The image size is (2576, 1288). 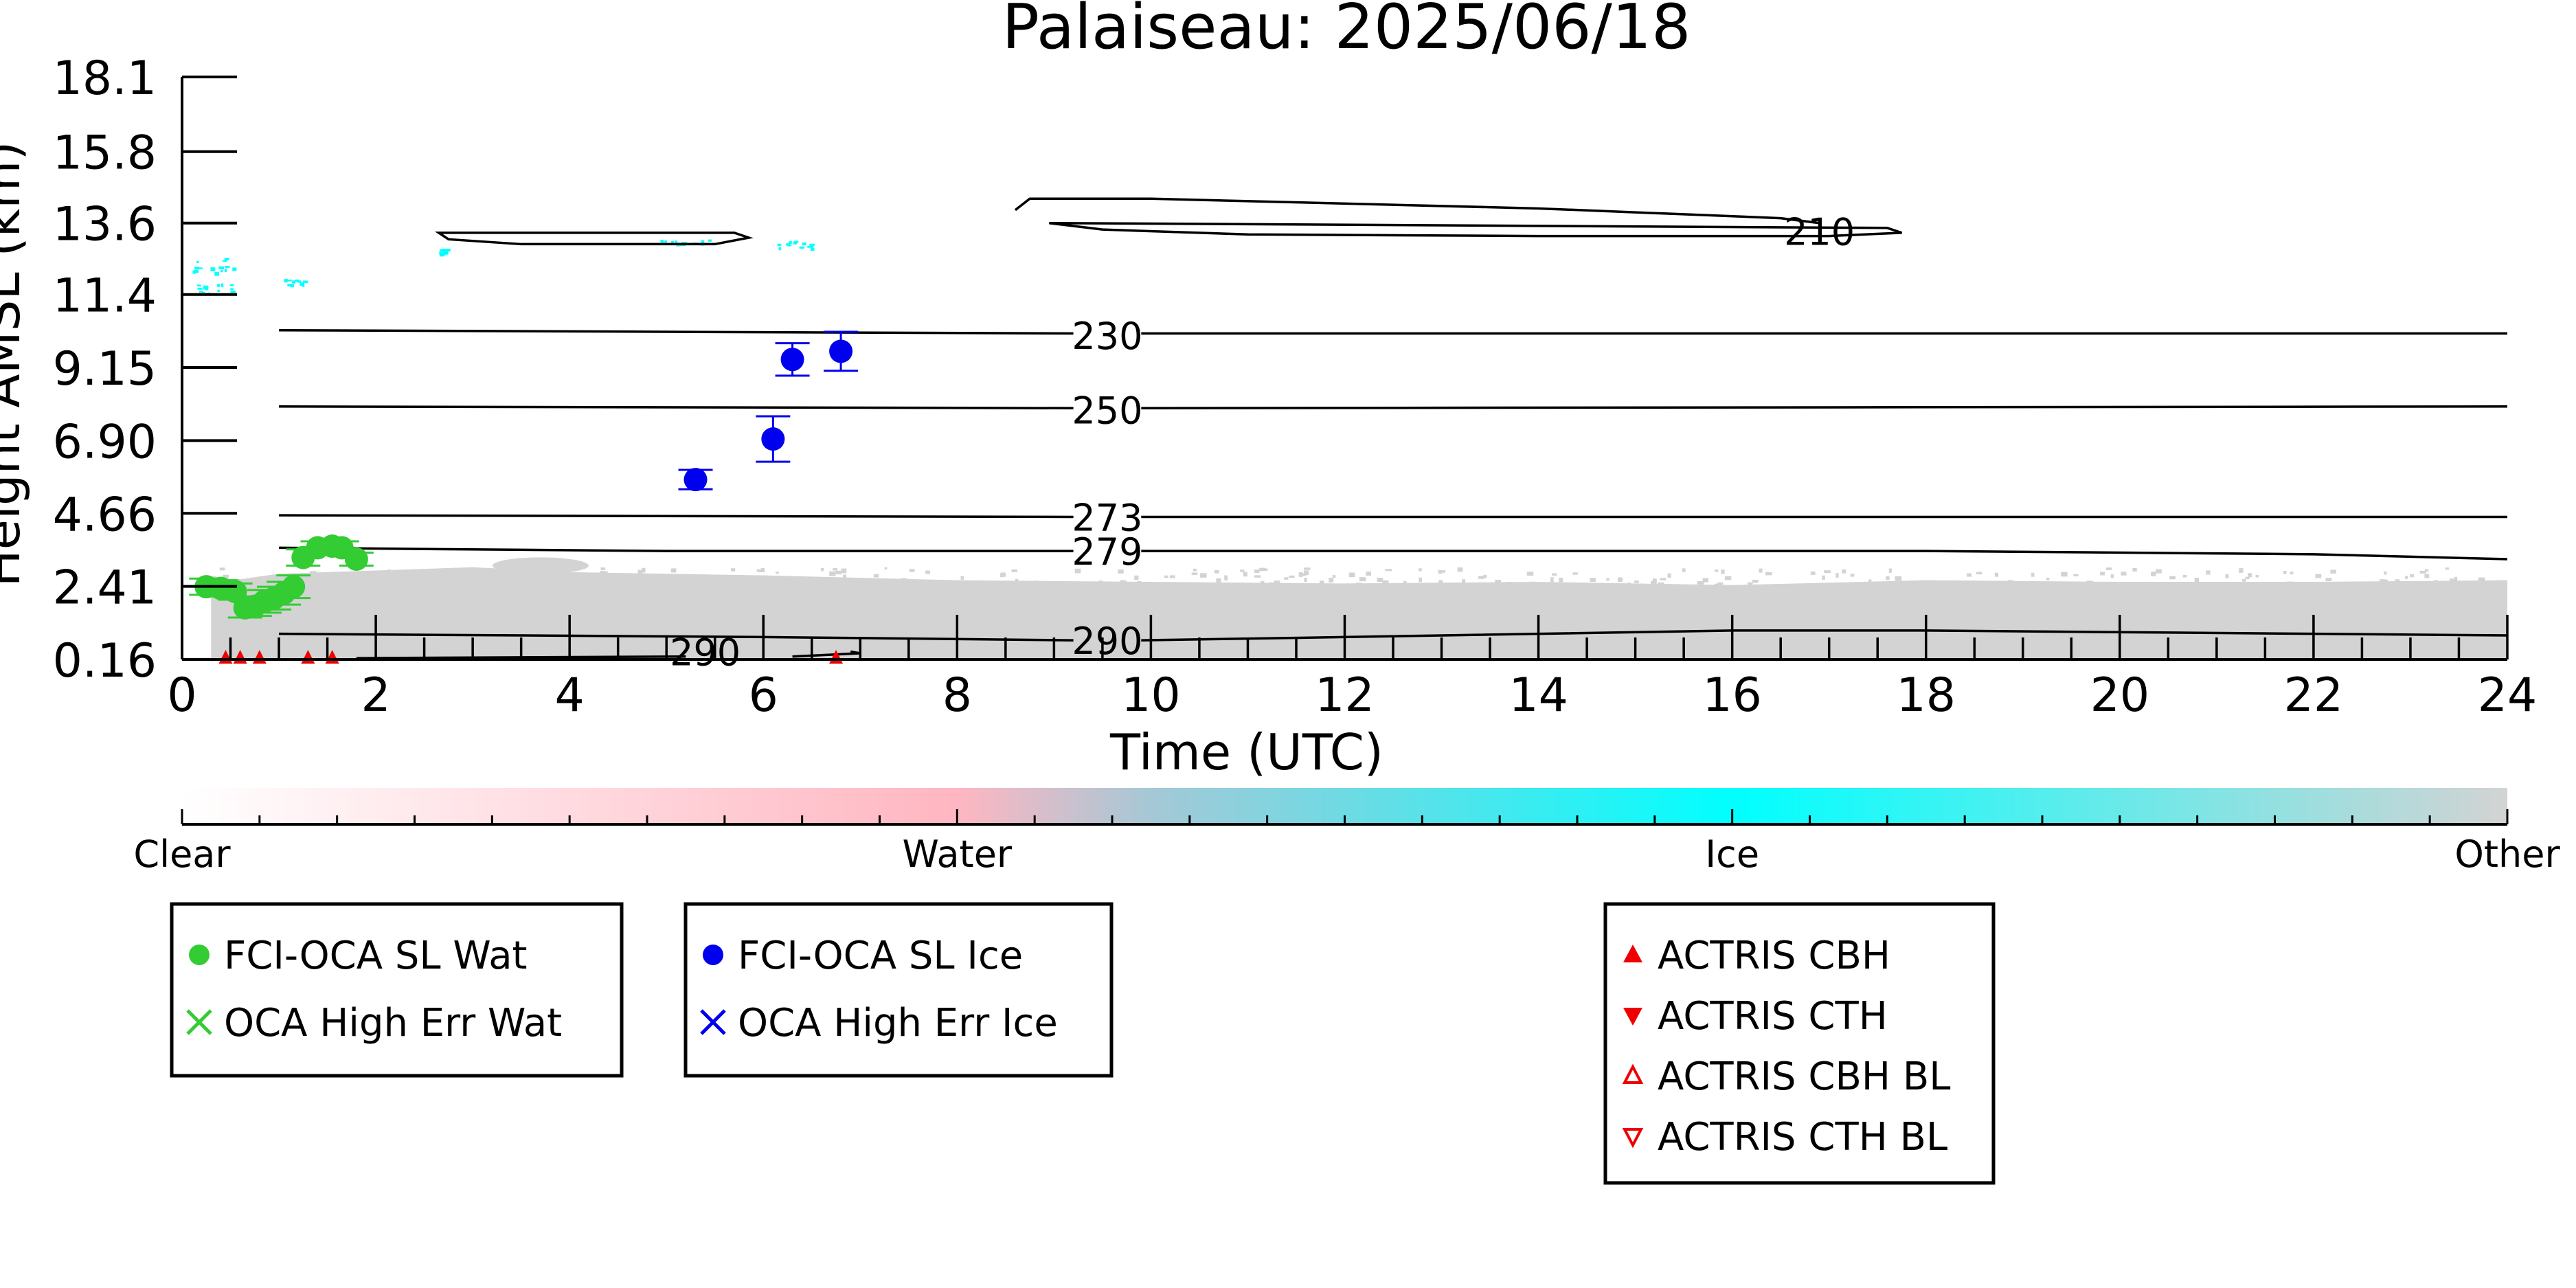 What do you see at coordinates (1107, 552) in the screenshot?
I see `contour-label-279: 279` at bounding box center [1107, 552].